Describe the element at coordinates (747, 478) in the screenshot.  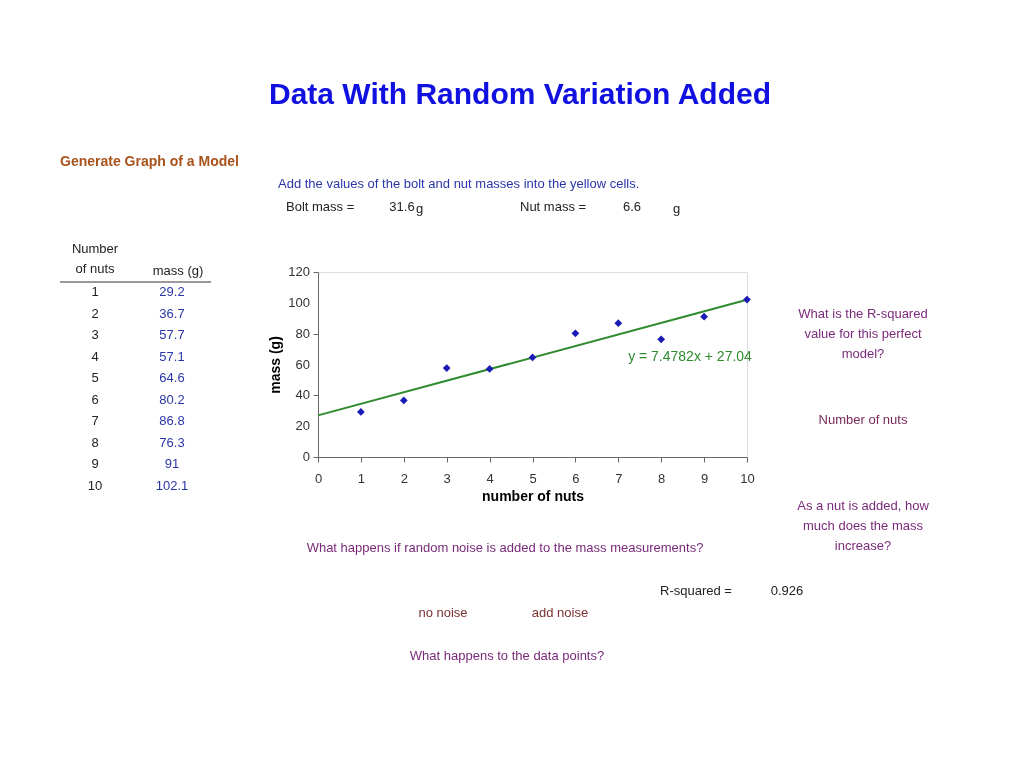
I see `x-tick-label: 10` at that location.